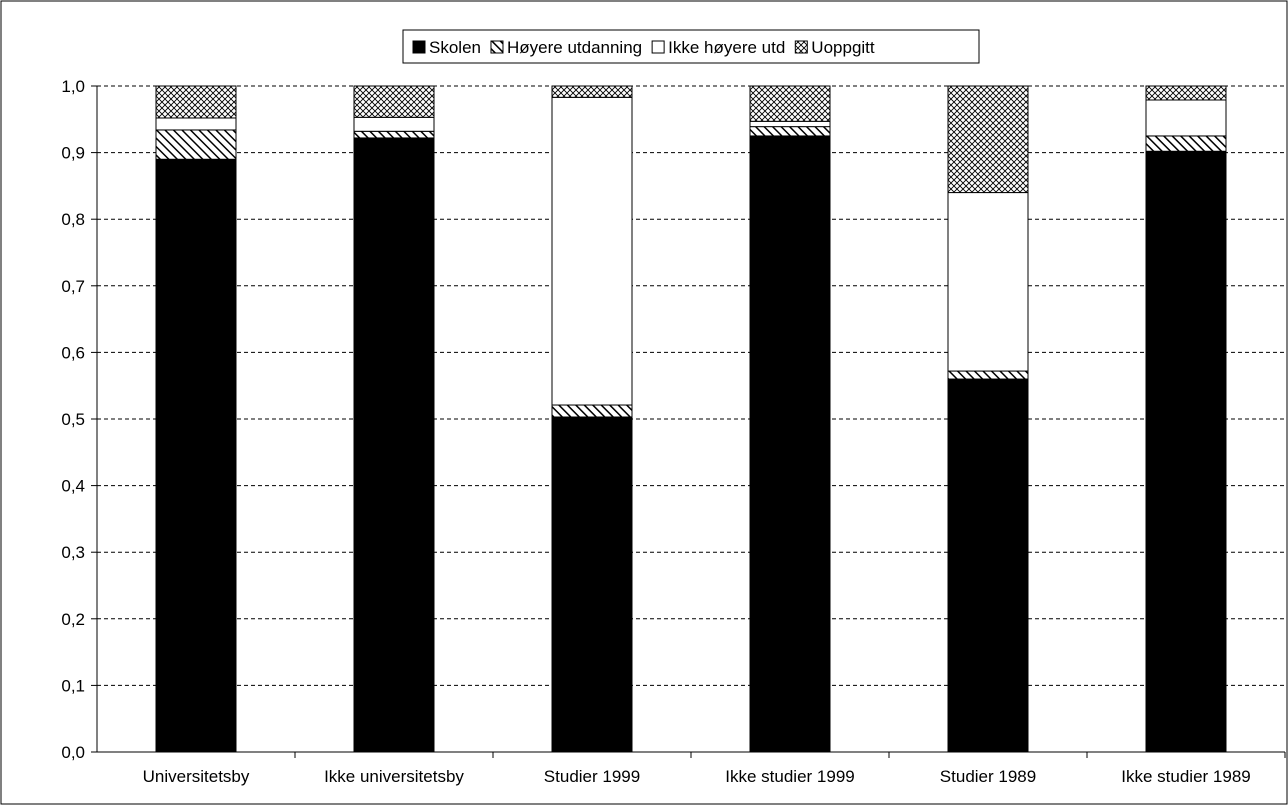  I want to click on y-tick-label: 0,9, so click(73, 153).